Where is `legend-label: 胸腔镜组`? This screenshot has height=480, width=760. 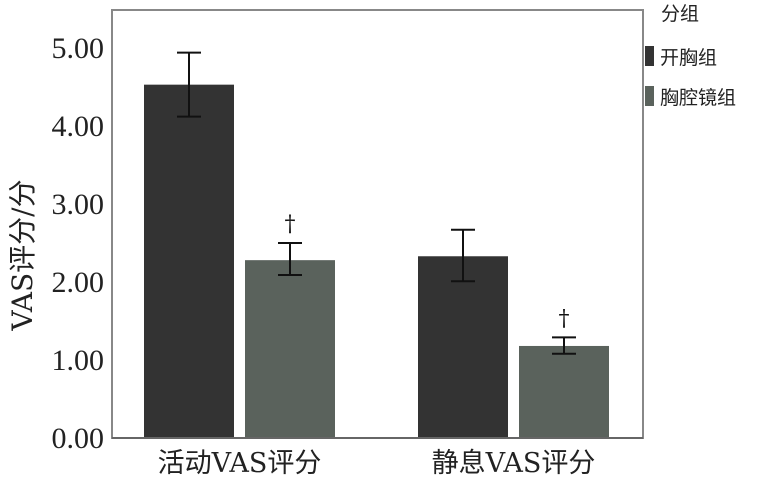
legend-label: 胸腔镜组 is located at coordinates (698, 98).